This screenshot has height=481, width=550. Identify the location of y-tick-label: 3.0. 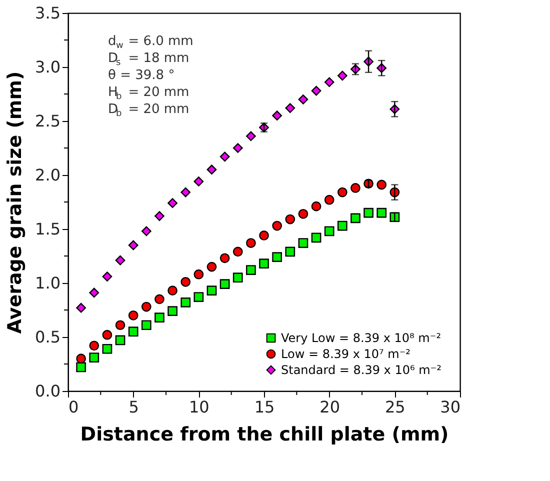
(47, 67).